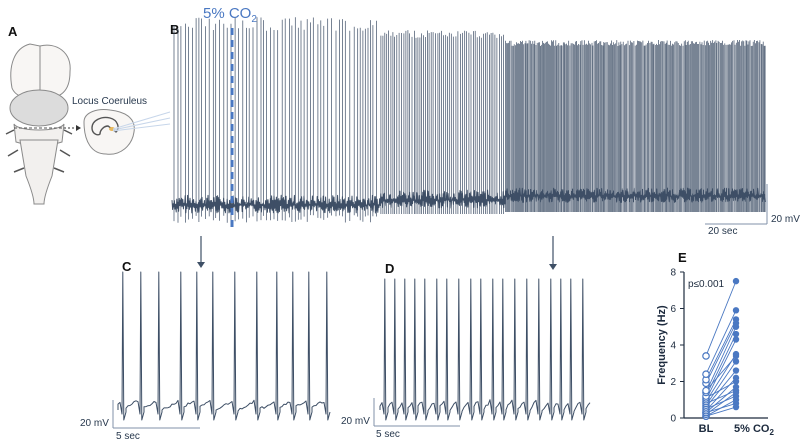 Image resolution: width=802 pixels, height=441 pixels. What do you see at coordinates (754, 430) in the screenshot?
I see `x-tick-co2: 5% CO2` at bounding box center [754, 430].